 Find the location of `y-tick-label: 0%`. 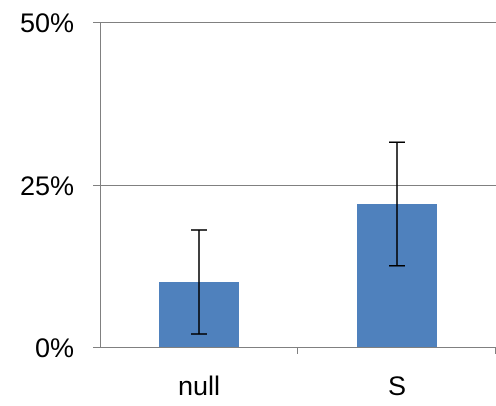

y-tick-label: 0% is located at coordinates (54, 348).